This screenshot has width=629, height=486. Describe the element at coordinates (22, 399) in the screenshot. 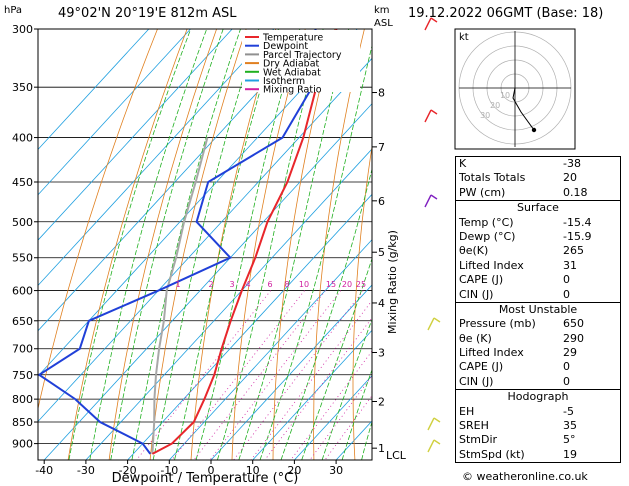

I see `pressure-tick-label: 800` at that location.